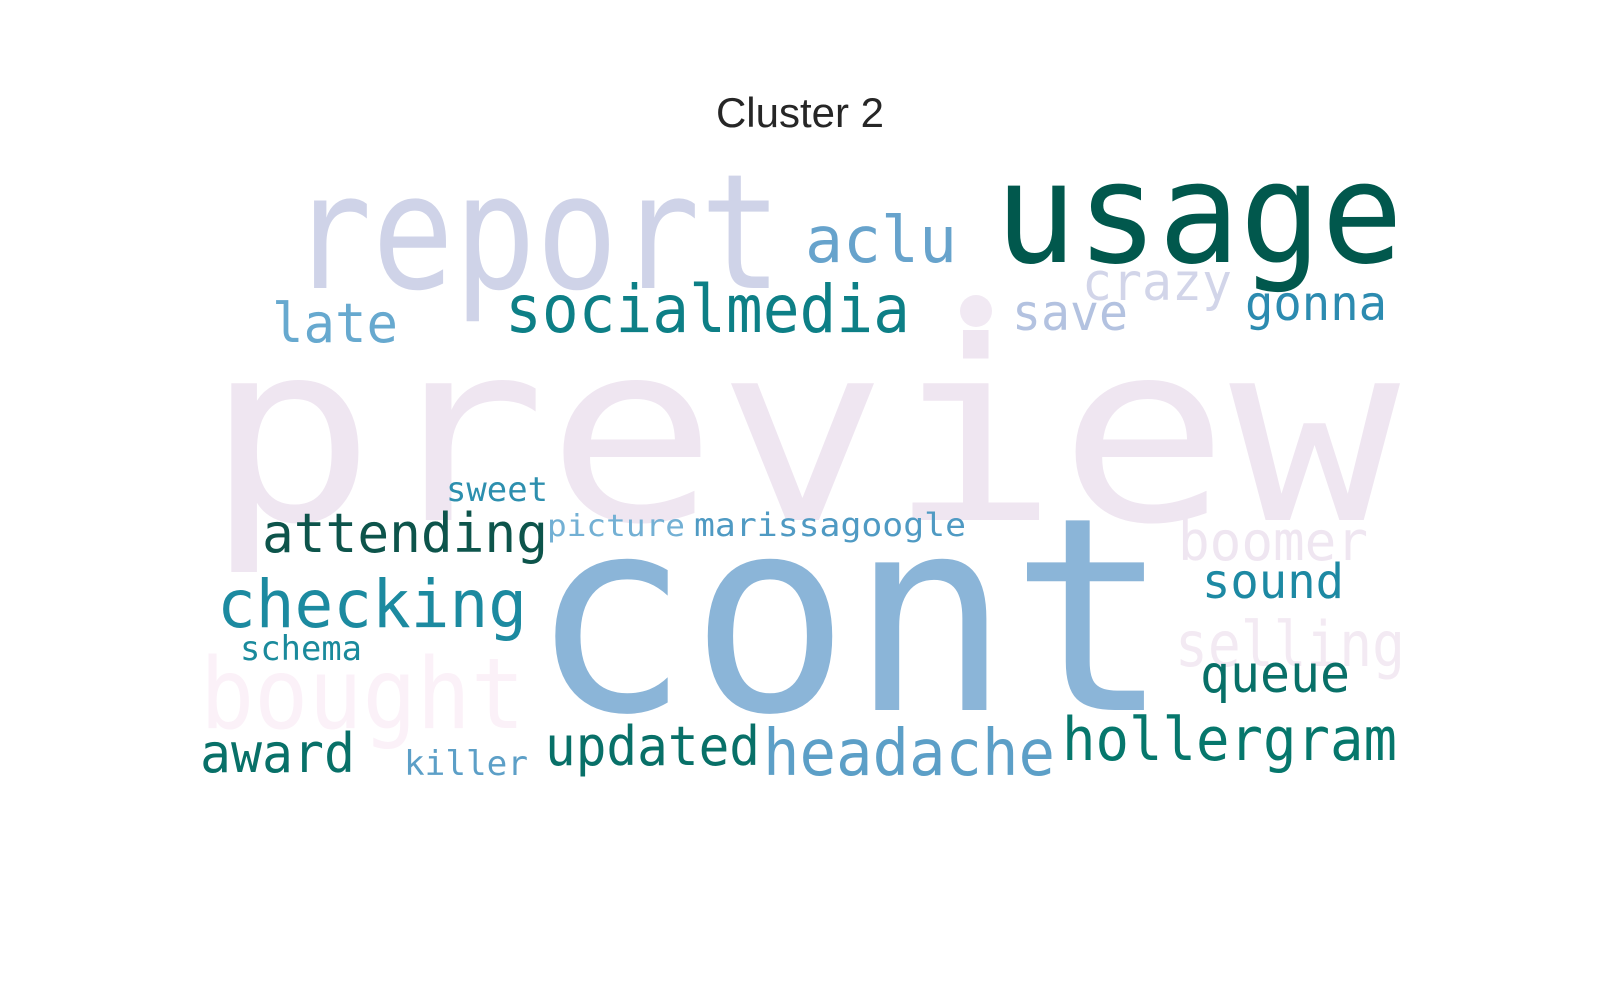  I want to click on word-boomer: boomer, so click(1273, 541).